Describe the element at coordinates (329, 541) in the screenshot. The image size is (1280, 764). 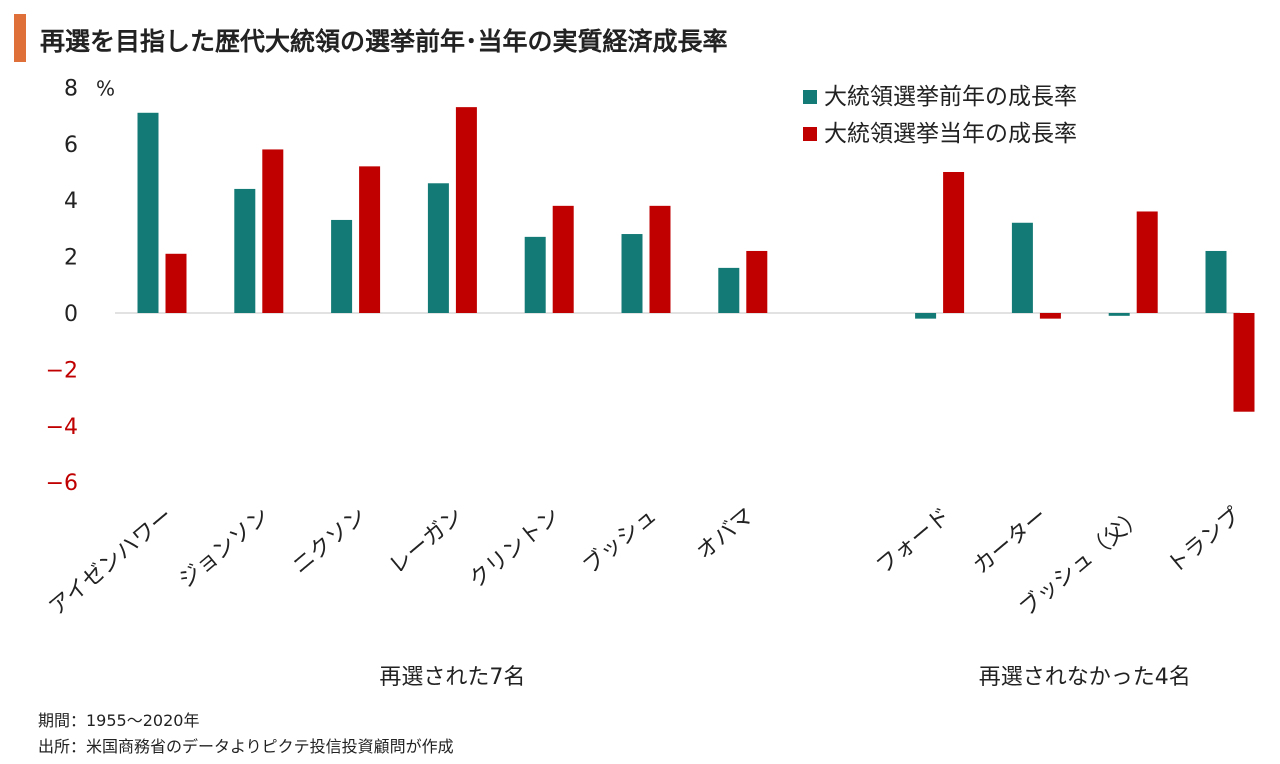
I see `x-category-label: ニクソン` at that location.